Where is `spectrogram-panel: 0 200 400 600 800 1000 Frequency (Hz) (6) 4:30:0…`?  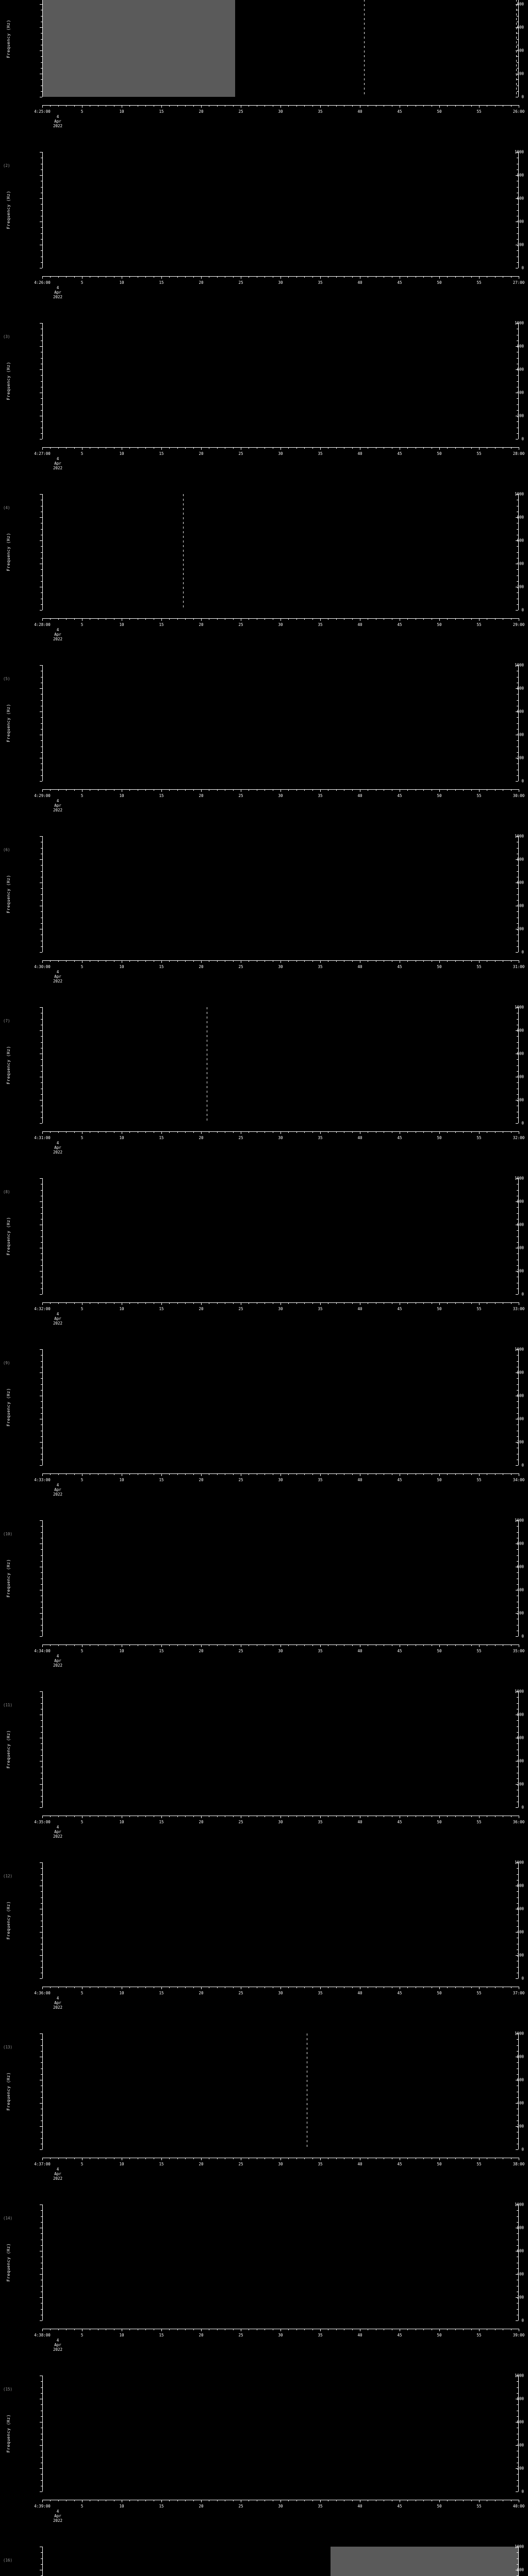
spectrogram-panel: 0 200 400 600 800 1000 Frequency (Hz) (6) 4:30:0… is located at coordinates (264, 917).